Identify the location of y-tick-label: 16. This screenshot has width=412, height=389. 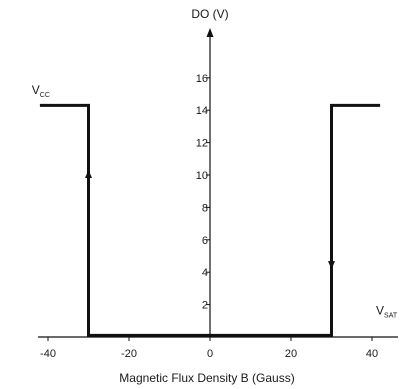
(202, 79).